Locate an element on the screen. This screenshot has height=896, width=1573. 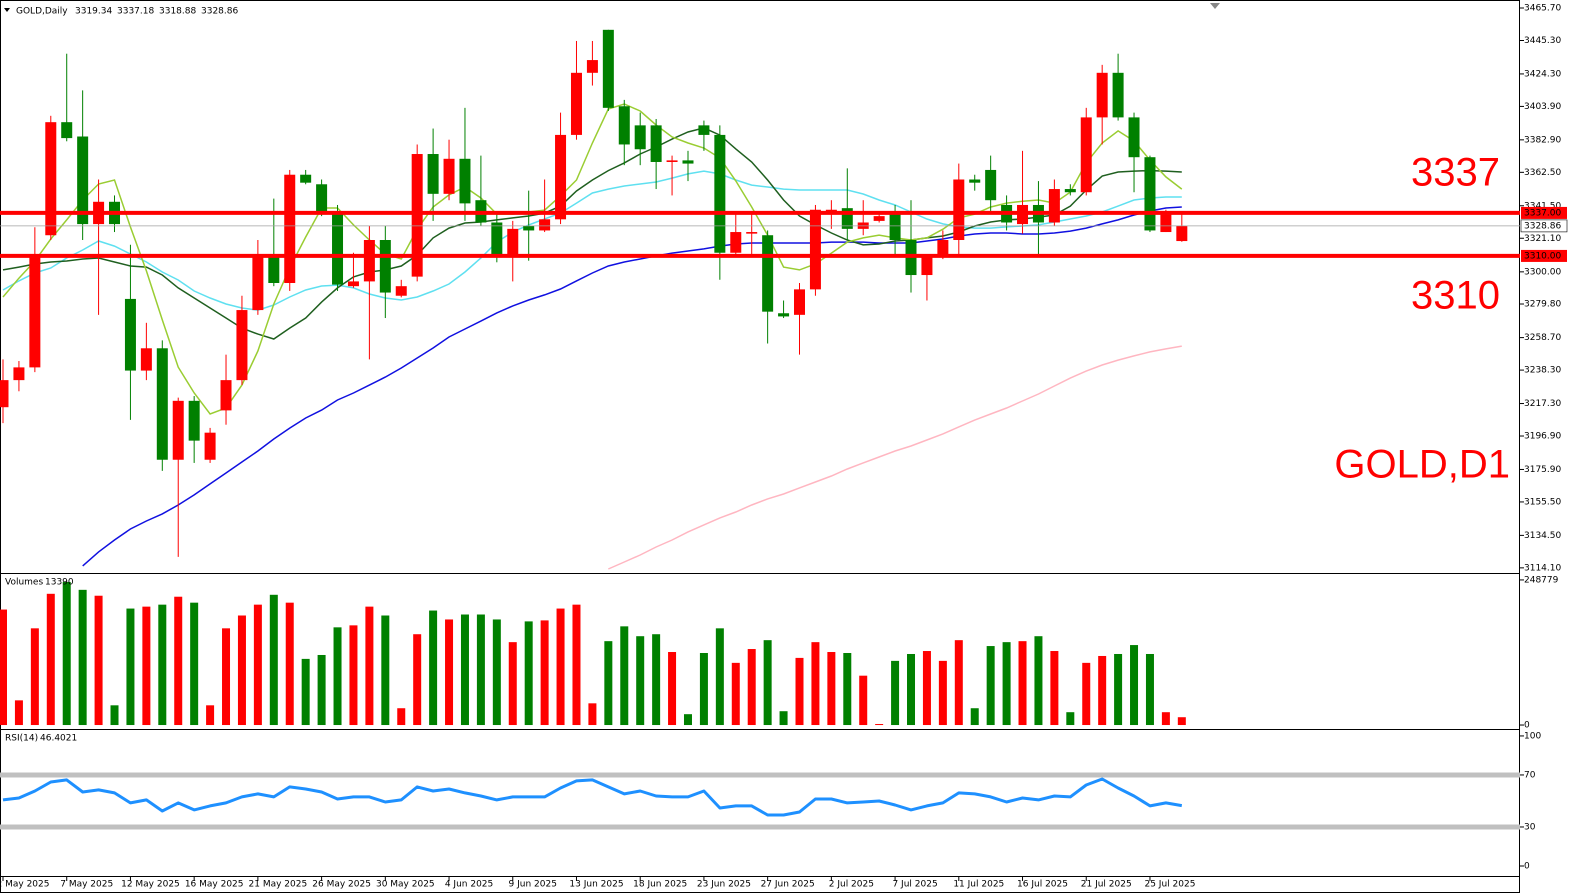
x-tick-label: 4 Jun 2025 is located at coordinates (469, 885).